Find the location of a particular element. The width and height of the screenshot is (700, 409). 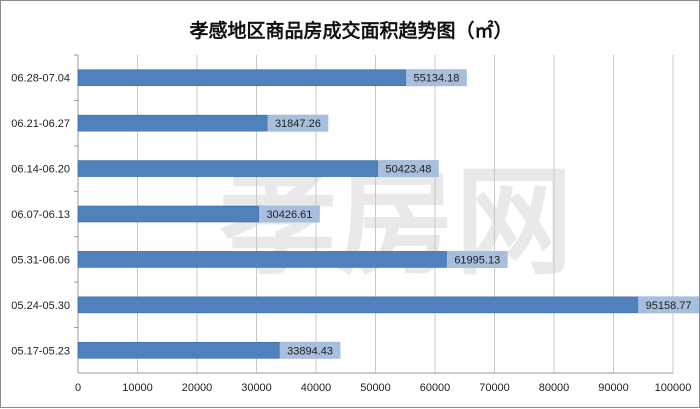

x-tick-label: 0 is located at coordinates (78, 388).